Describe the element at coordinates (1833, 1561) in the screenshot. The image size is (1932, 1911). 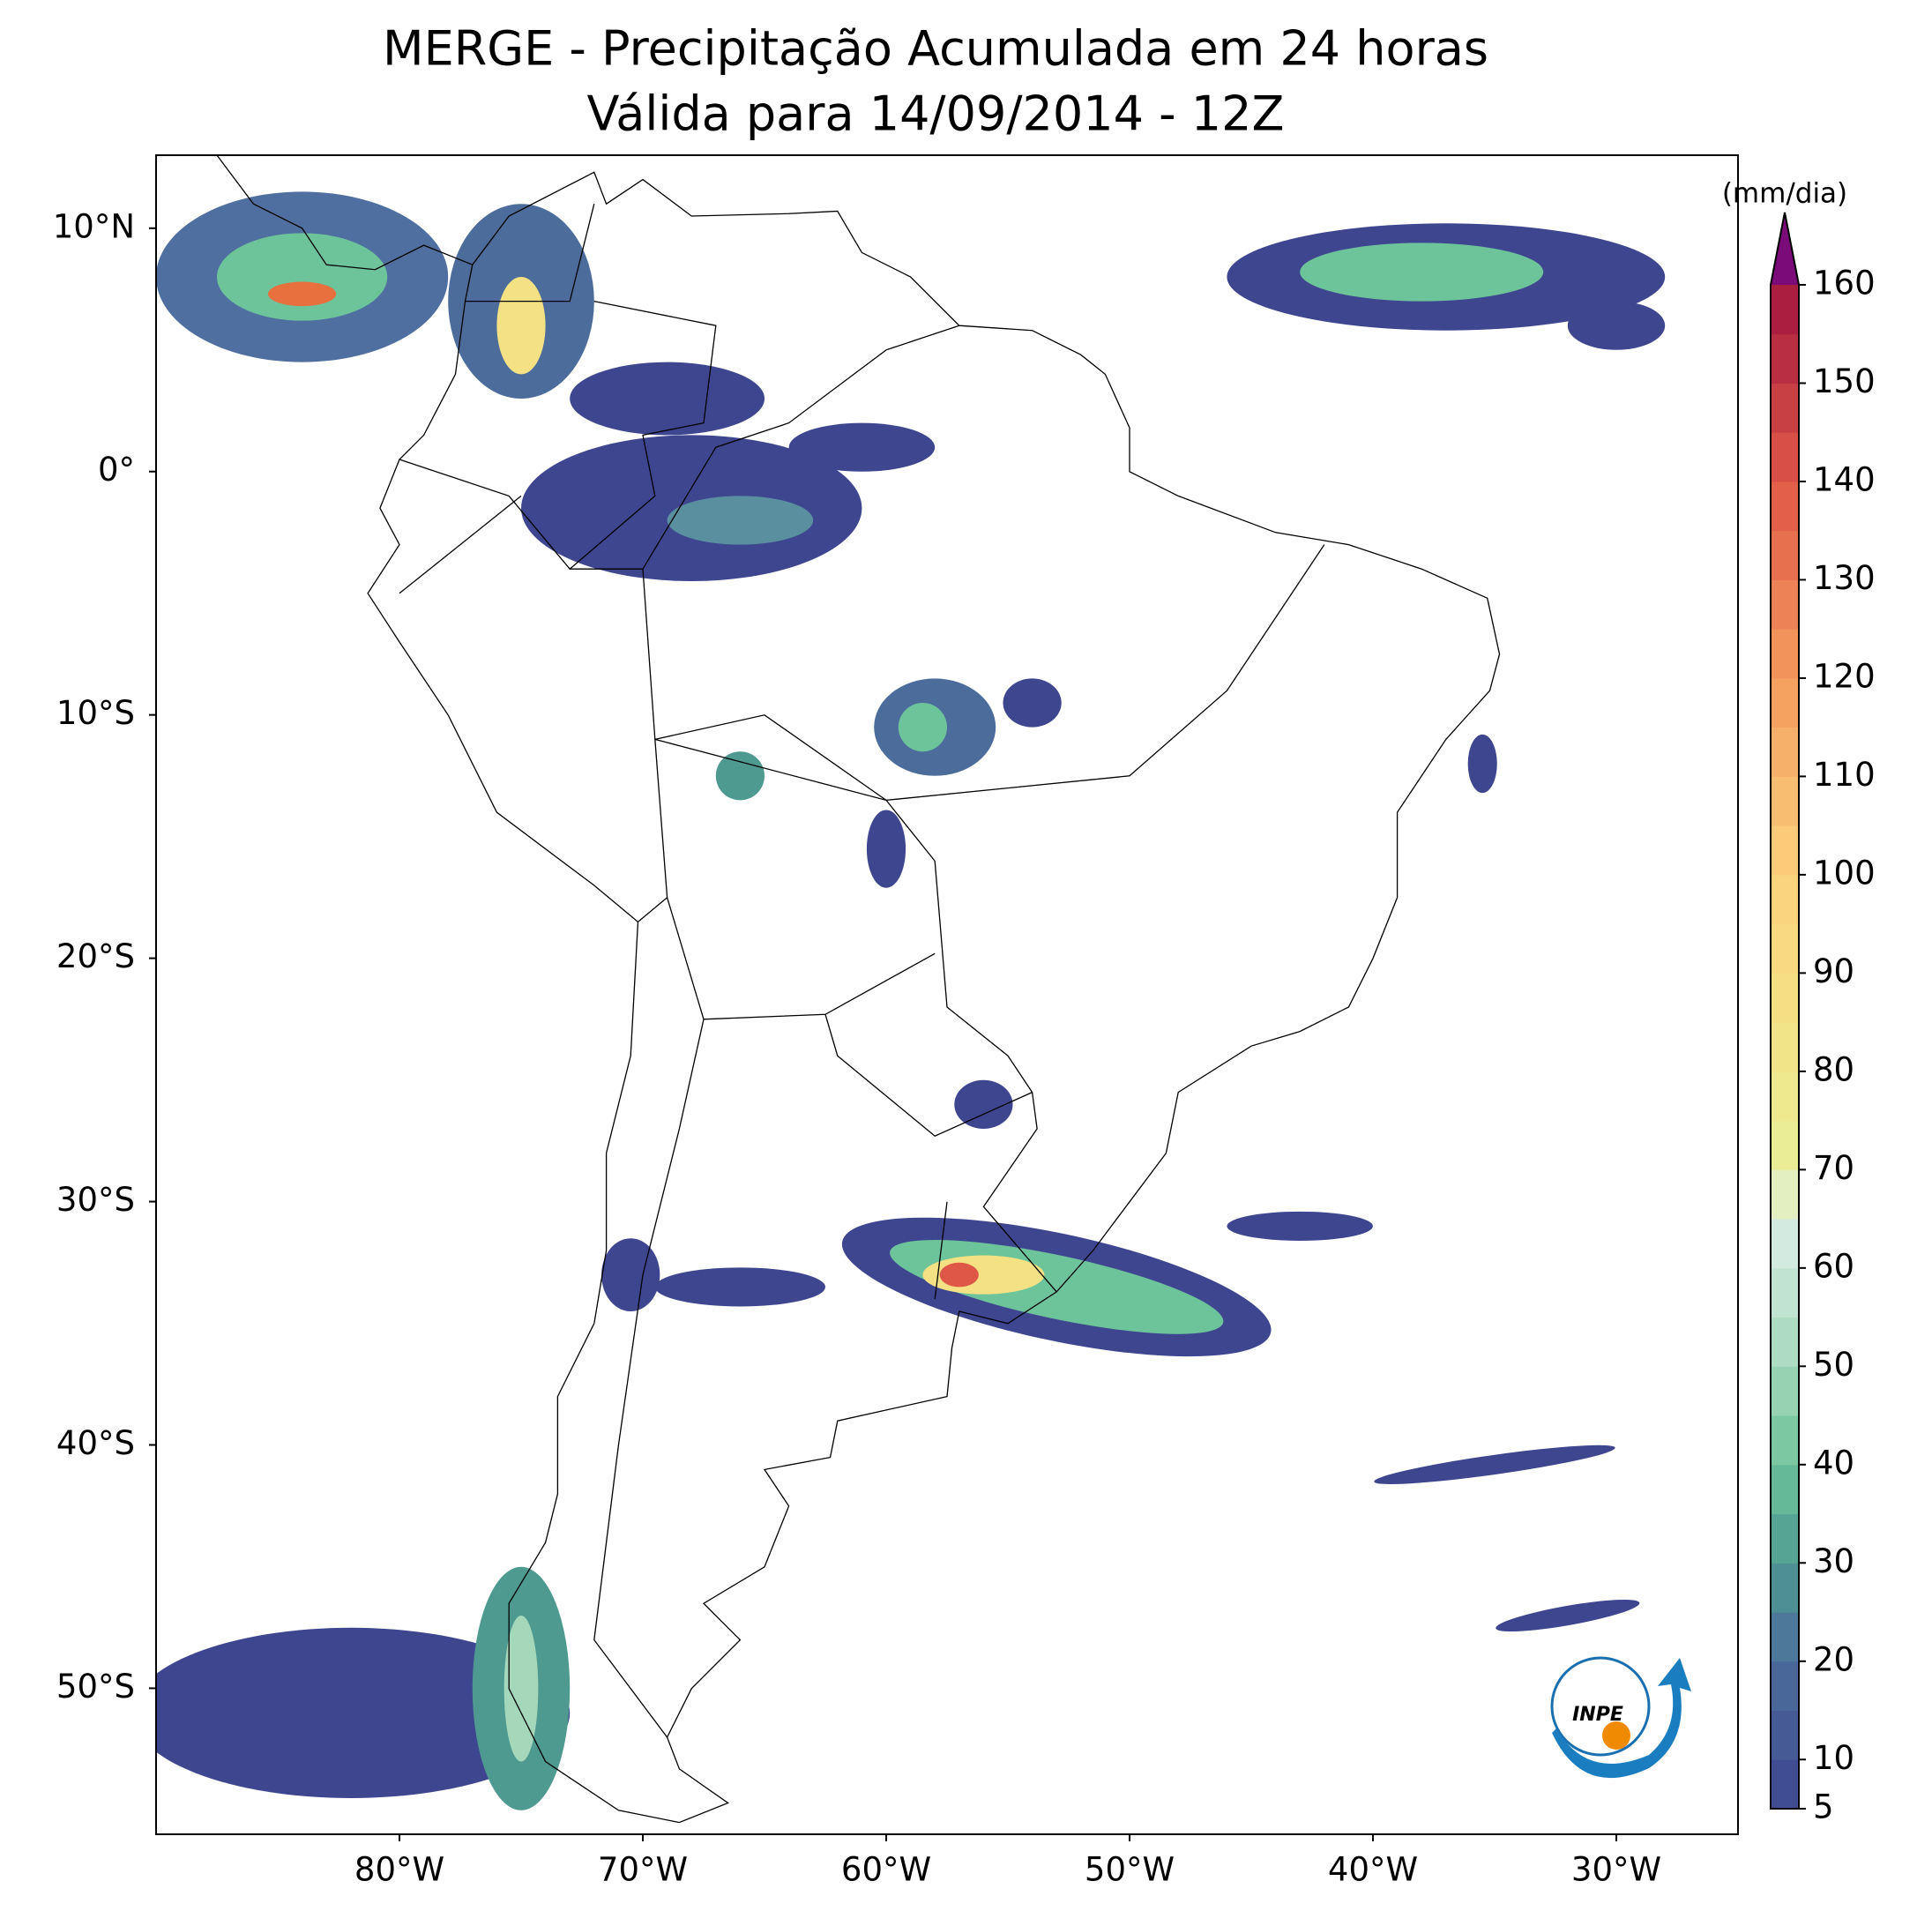
I see `colorbar-tick-label: 30` at that location.